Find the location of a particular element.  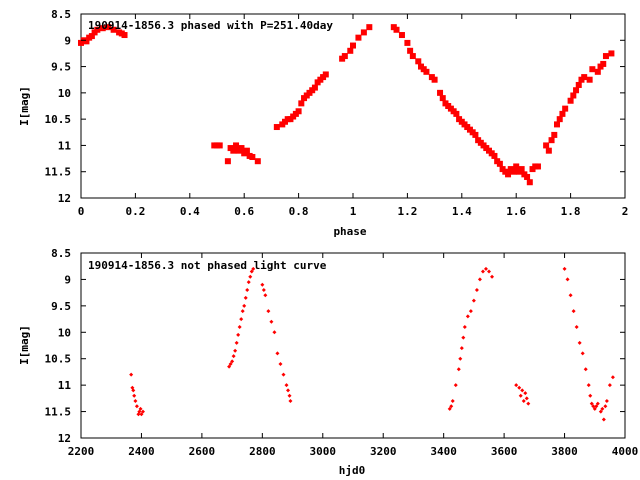

y-tick-label: 9 is located at coordinates (67, 279).